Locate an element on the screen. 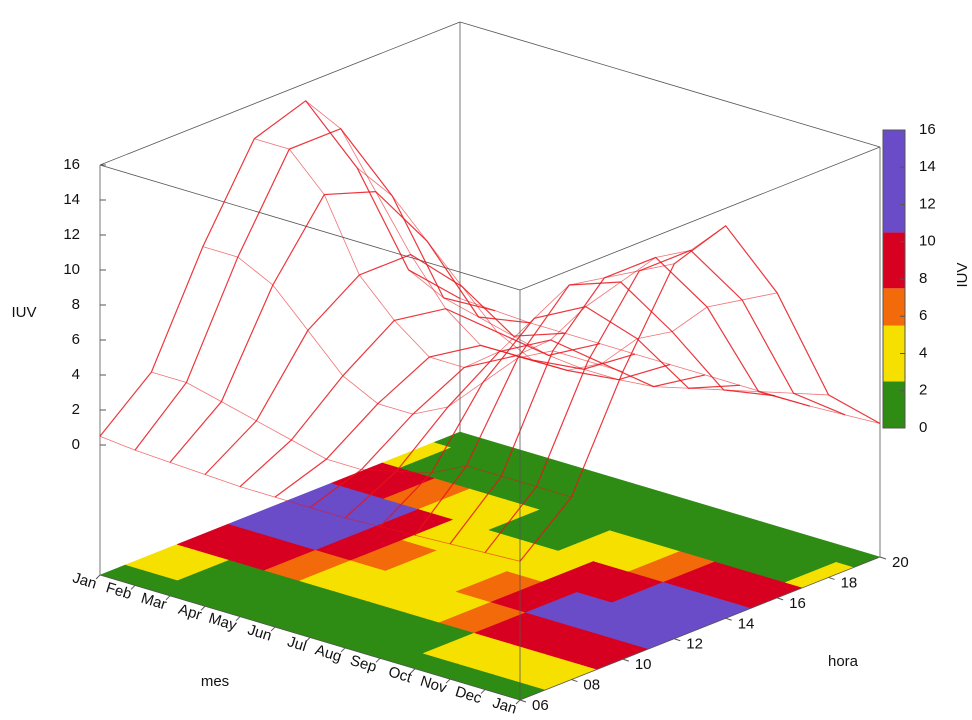  y-tick-label: 14 is located at coordinates (746, 623).